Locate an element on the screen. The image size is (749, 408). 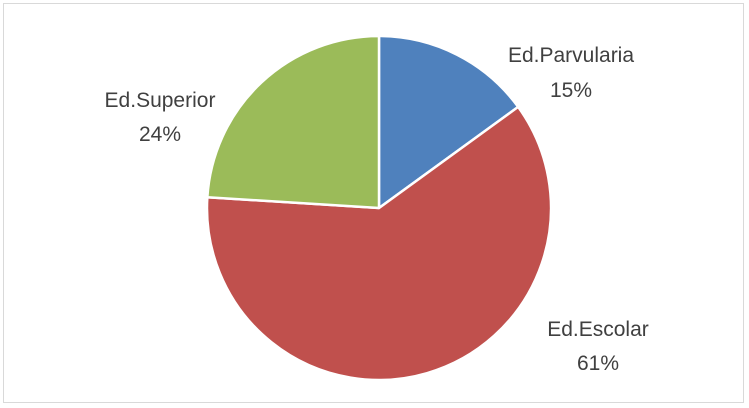
slice-label-ed-parvularia: Ed.Parvularia is located at coordinates (571, 55).